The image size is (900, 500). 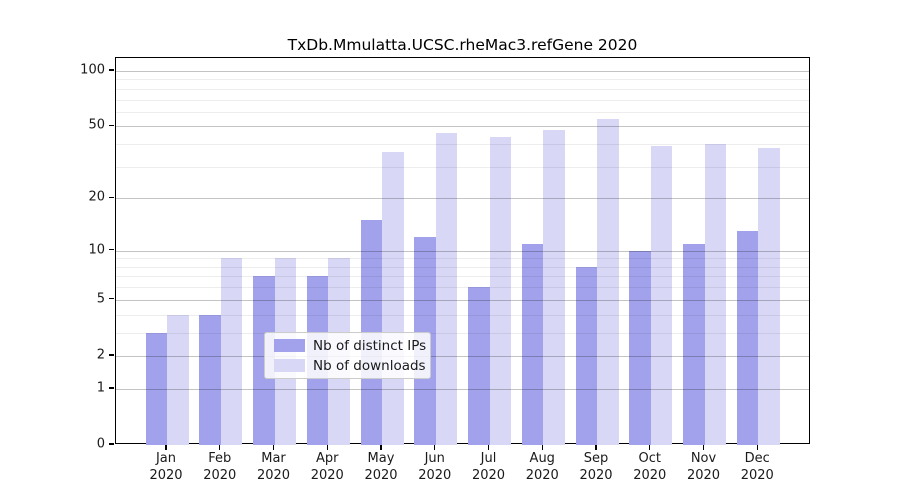 What do you see at coordinates (769, 296) in the screenshot?
I see `downloads-bar-dec` at bounding box center [769, 296].